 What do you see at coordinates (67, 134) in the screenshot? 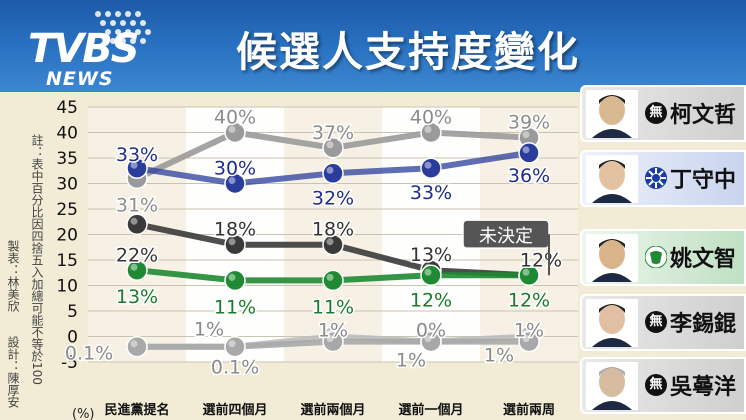
I see `y-tick-label: 40` at bounding box center [67, 134].